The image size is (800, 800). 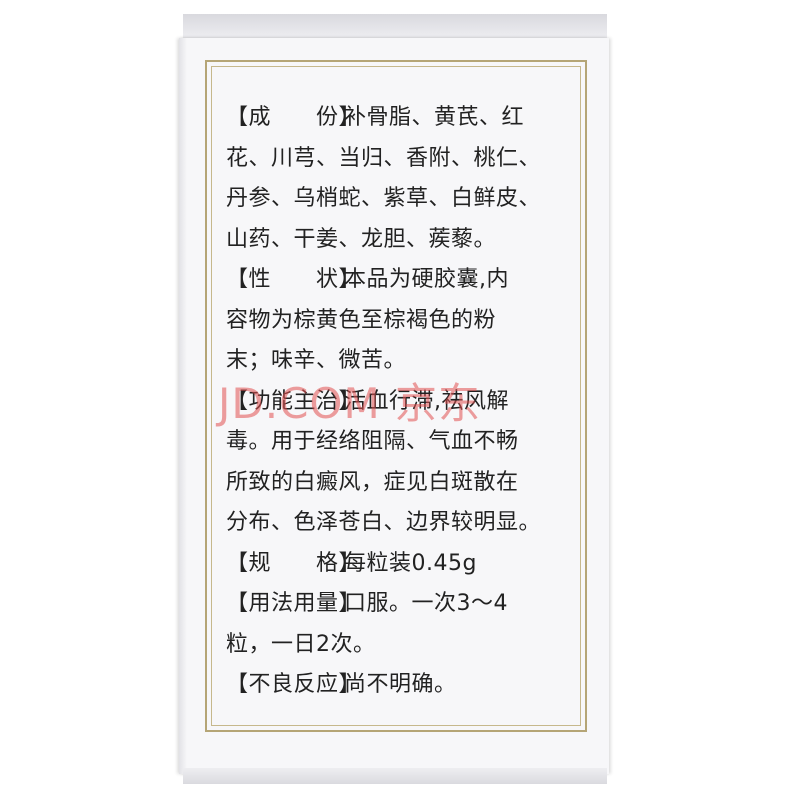 I want to click on jd-watermark: JD.COM 京东, so click(x=350, y=403).